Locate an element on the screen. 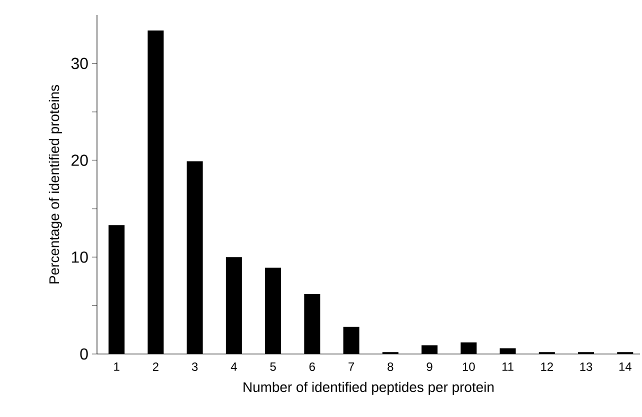  x-tick-label: 10 is located at coordinates (468, 366).